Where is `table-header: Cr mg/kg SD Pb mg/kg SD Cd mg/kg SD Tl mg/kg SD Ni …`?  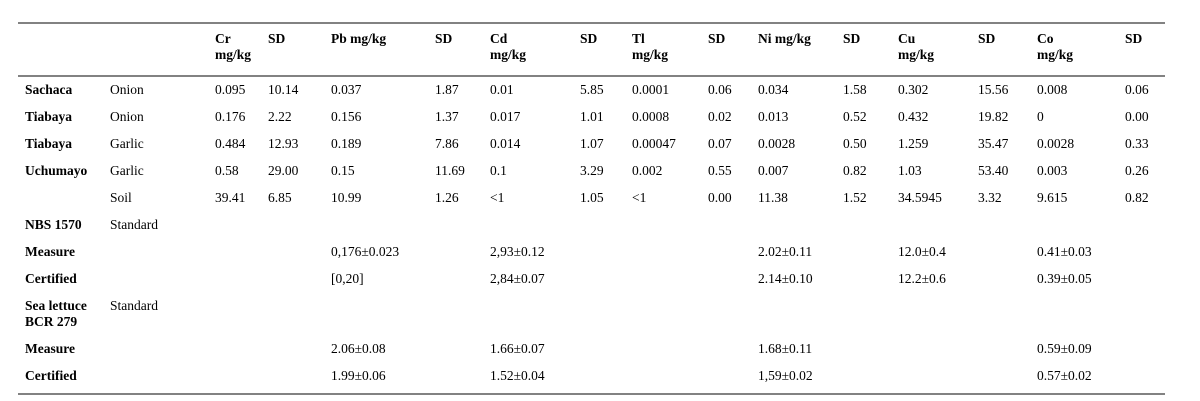
table-header: Cr mg/kg SD Pb mg/kg SD Cd mg/kg SD Tl mg/kg SD Ni … is located at coordinates (591, 49).